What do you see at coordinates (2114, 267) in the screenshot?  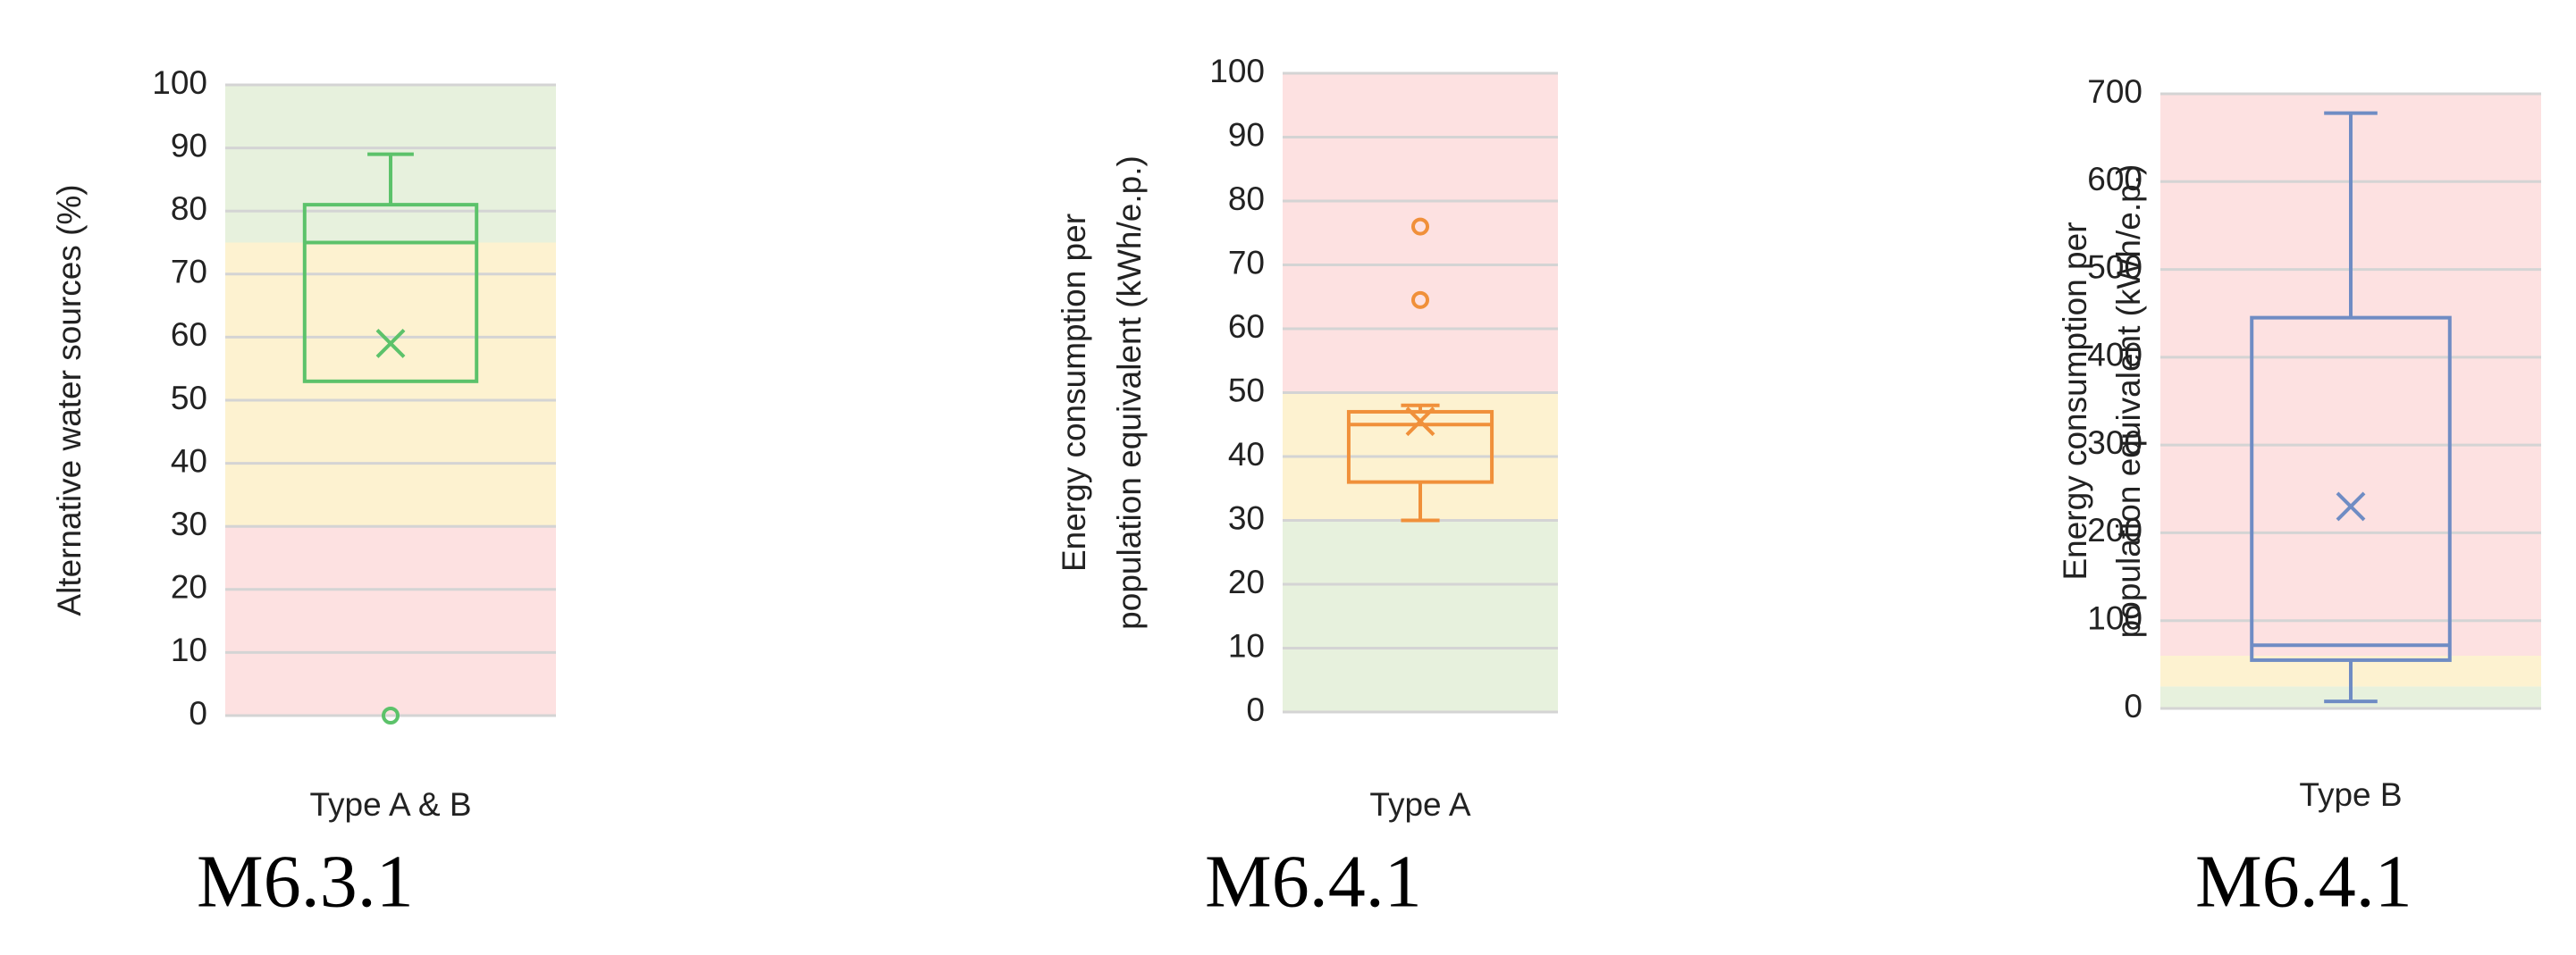 I see `y-tick-label: 500` at bounding box center [2114, 267].